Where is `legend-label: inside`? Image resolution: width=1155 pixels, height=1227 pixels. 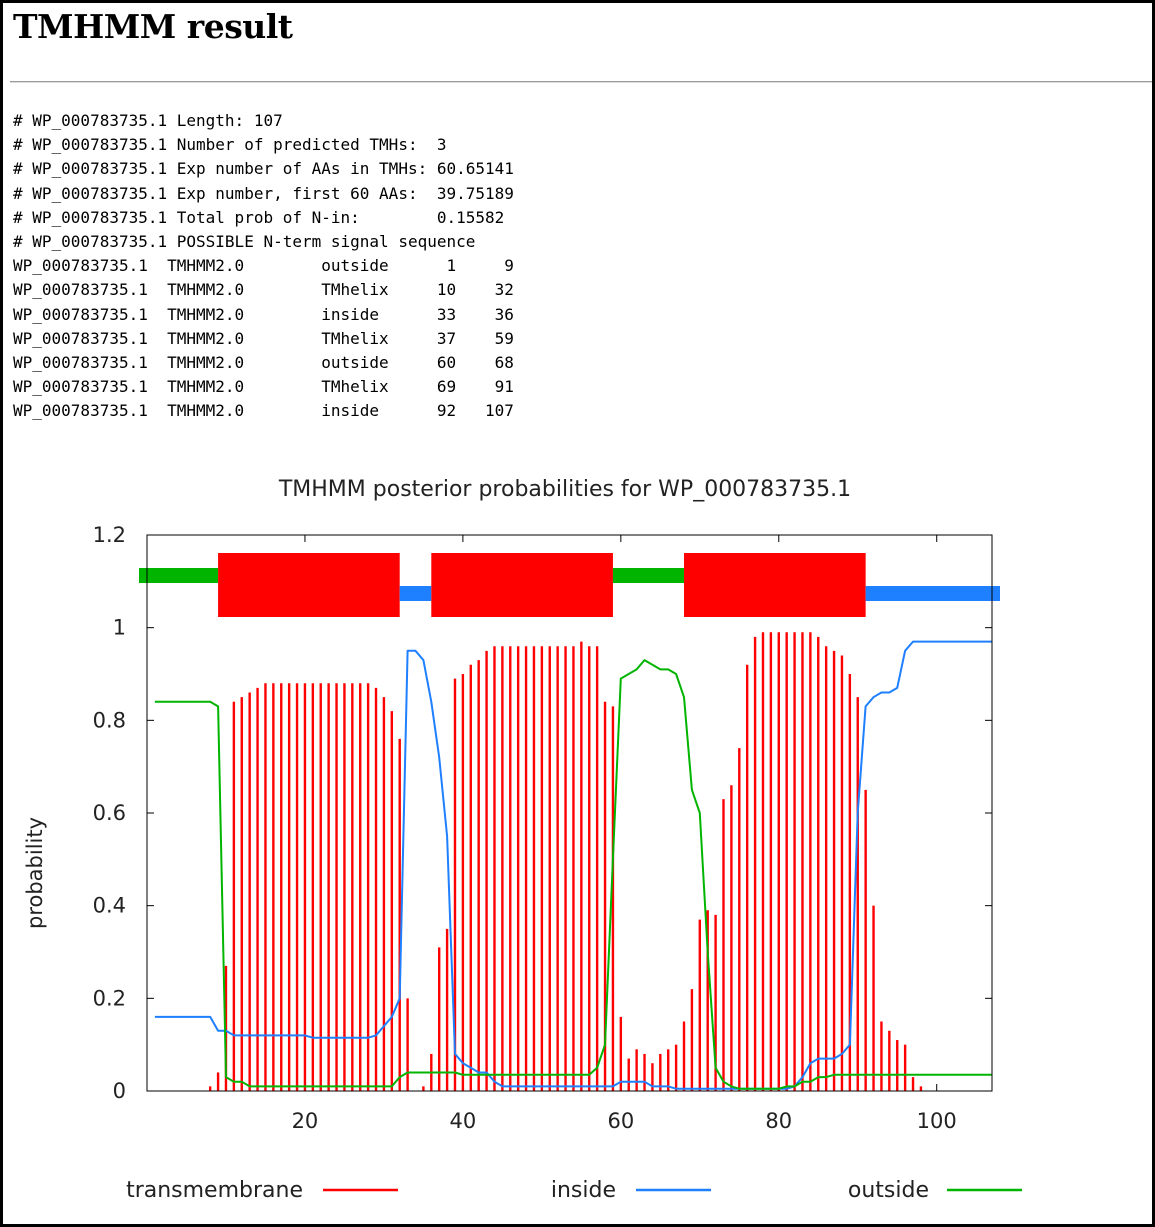 legend-label: inside is located at coordinates (583, 1190).